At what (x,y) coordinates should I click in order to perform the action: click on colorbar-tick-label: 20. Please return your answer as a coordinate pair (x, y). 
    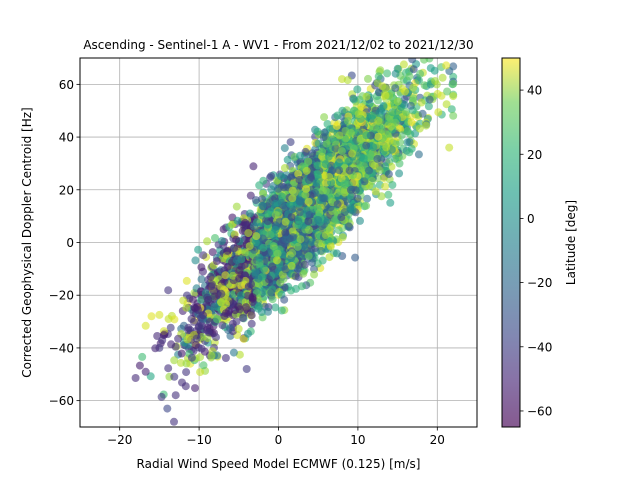
    Looking at the image, I should click on (534, 155).